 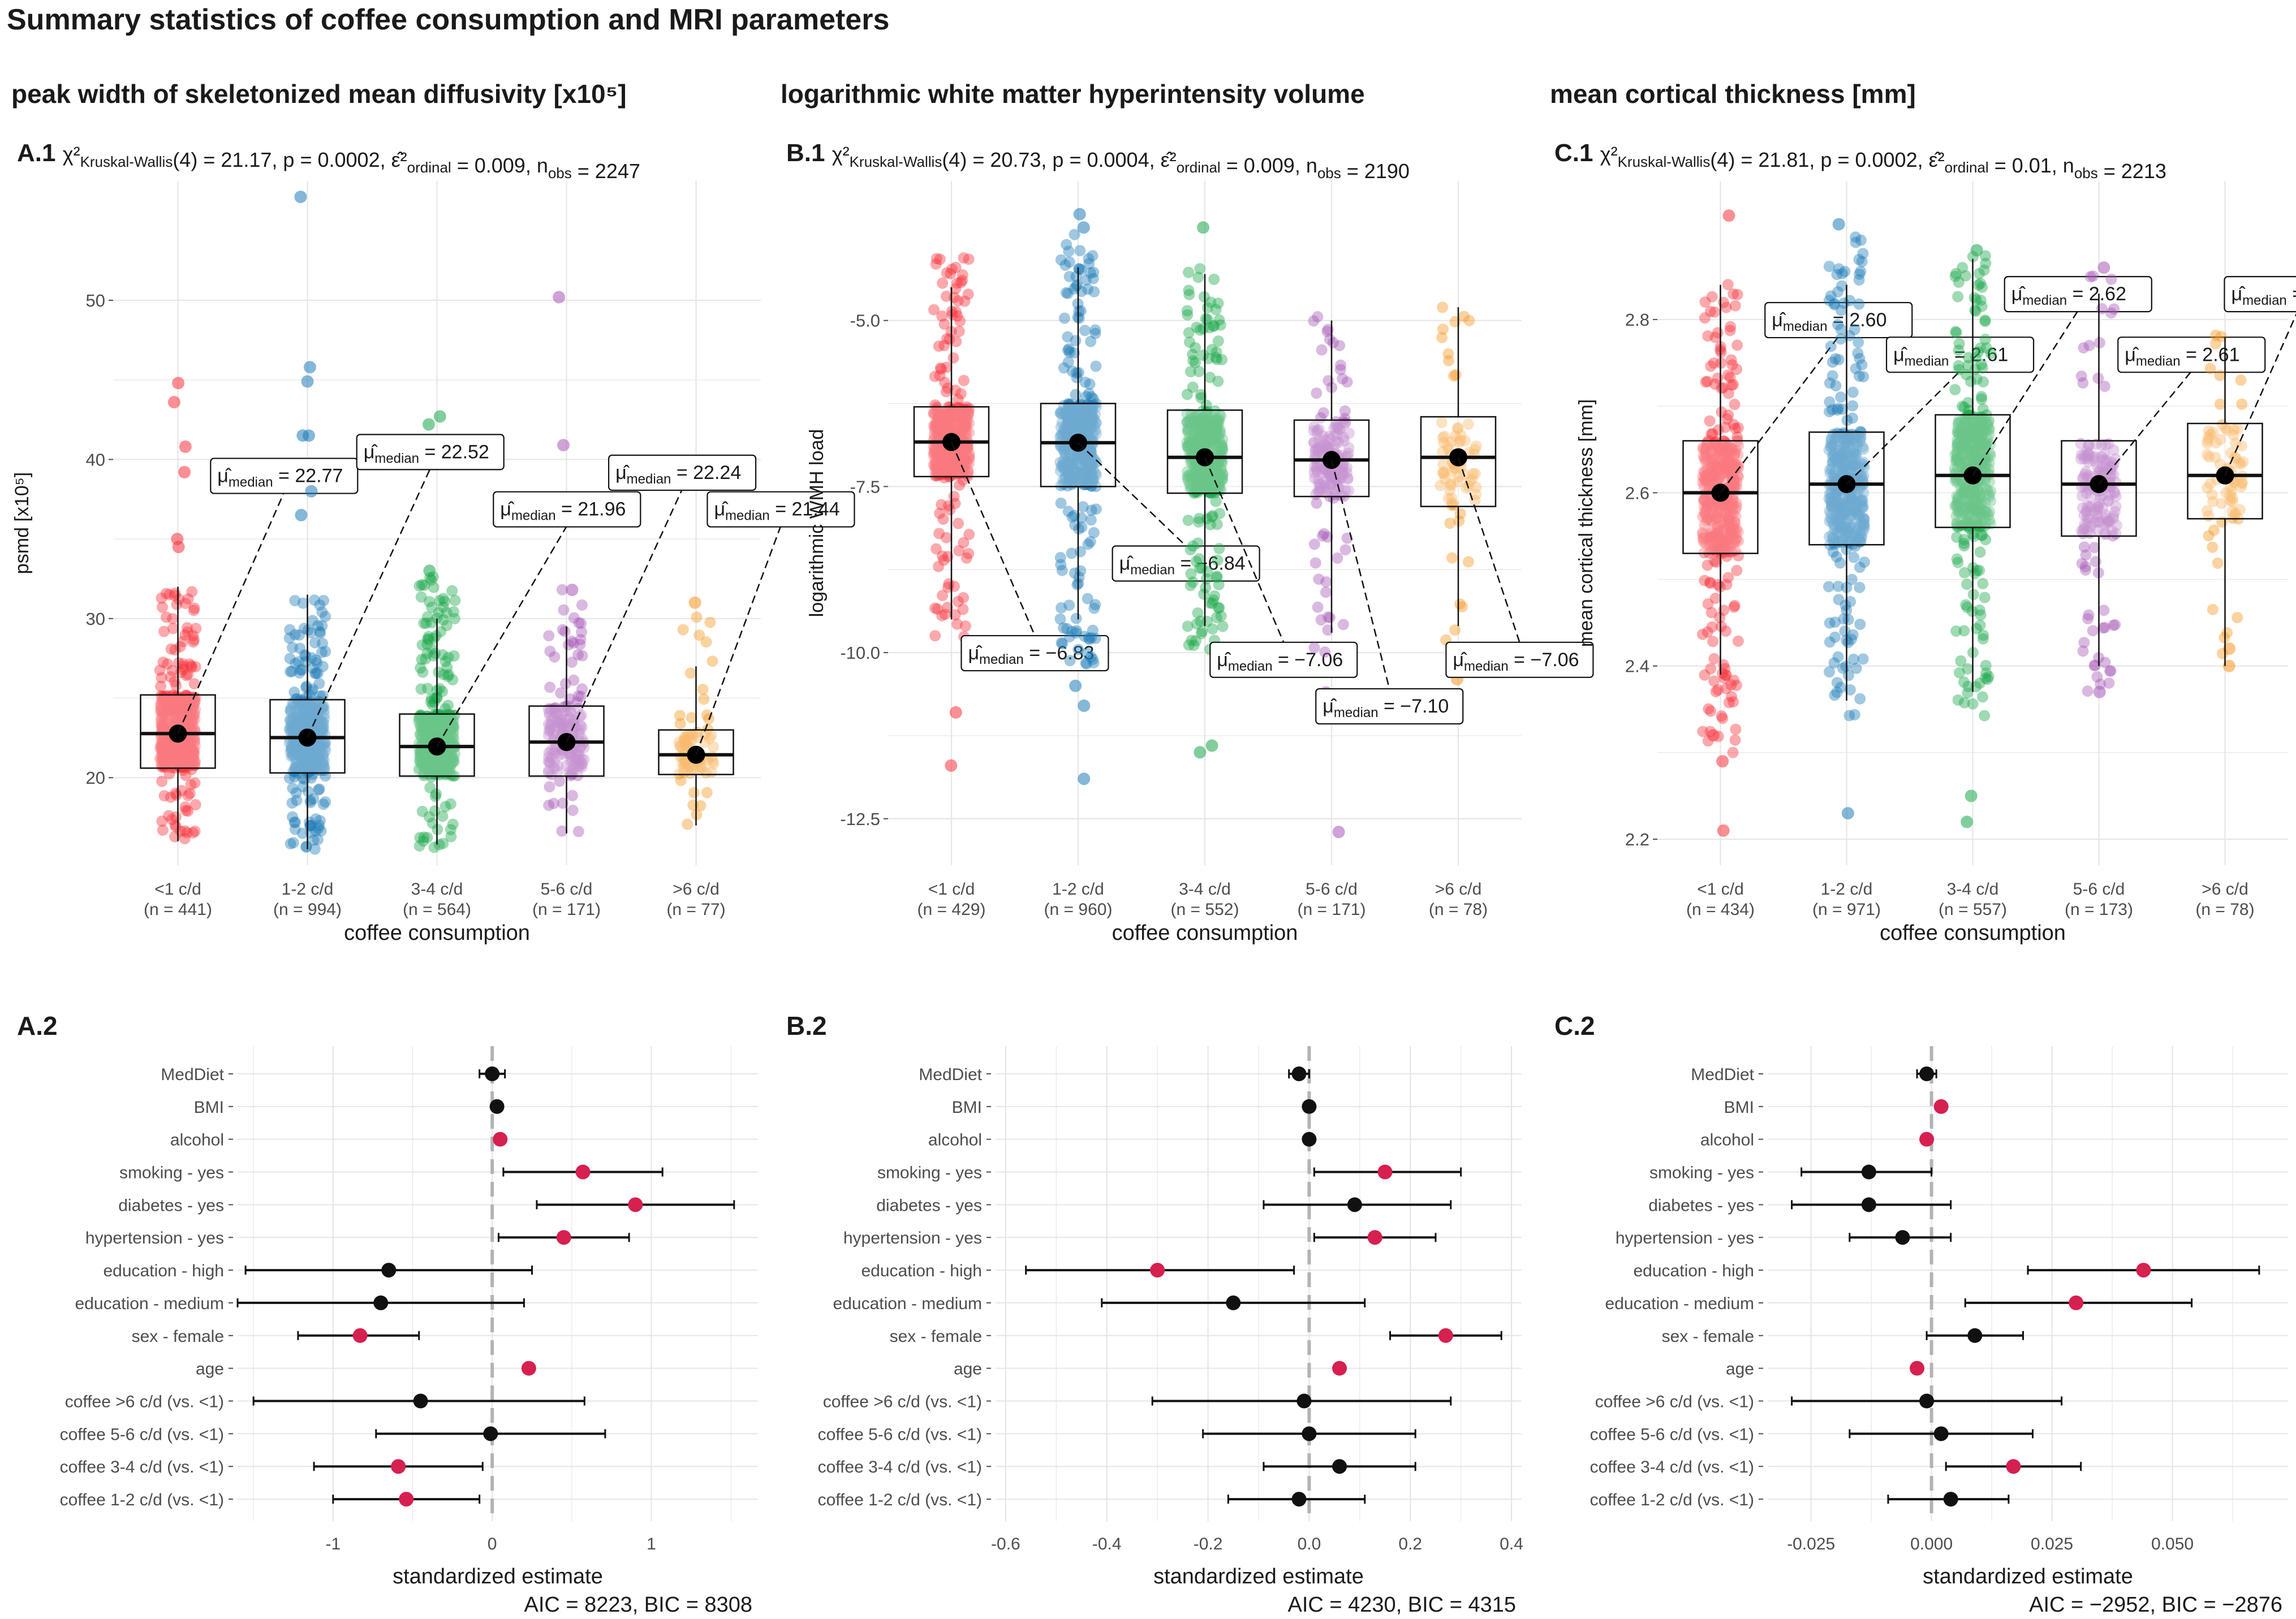 I want to click on x-tick-label: <1 c/d, so click(x=1720, y=889).